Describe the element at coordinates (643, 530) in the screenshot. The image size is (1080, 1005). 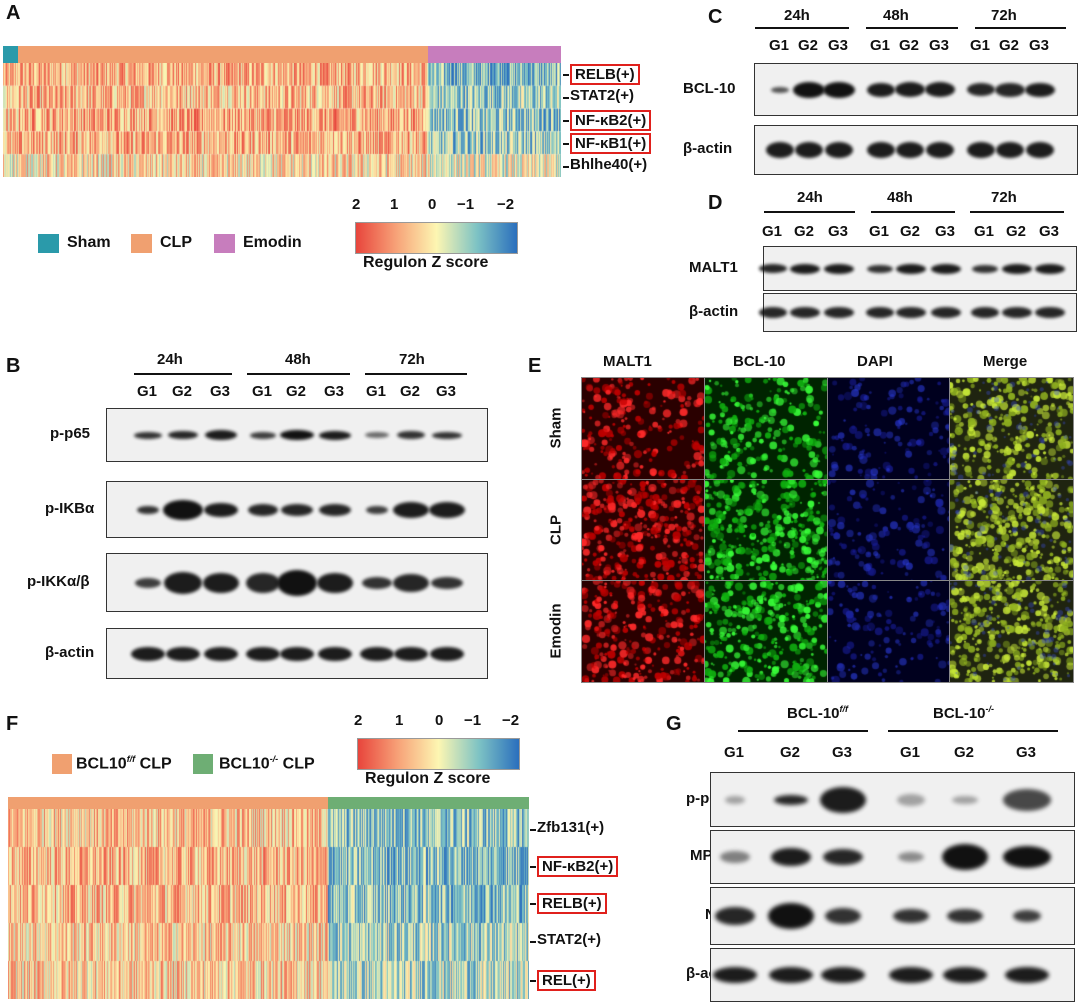
I see `micrograph-malt1-clp` at that location.